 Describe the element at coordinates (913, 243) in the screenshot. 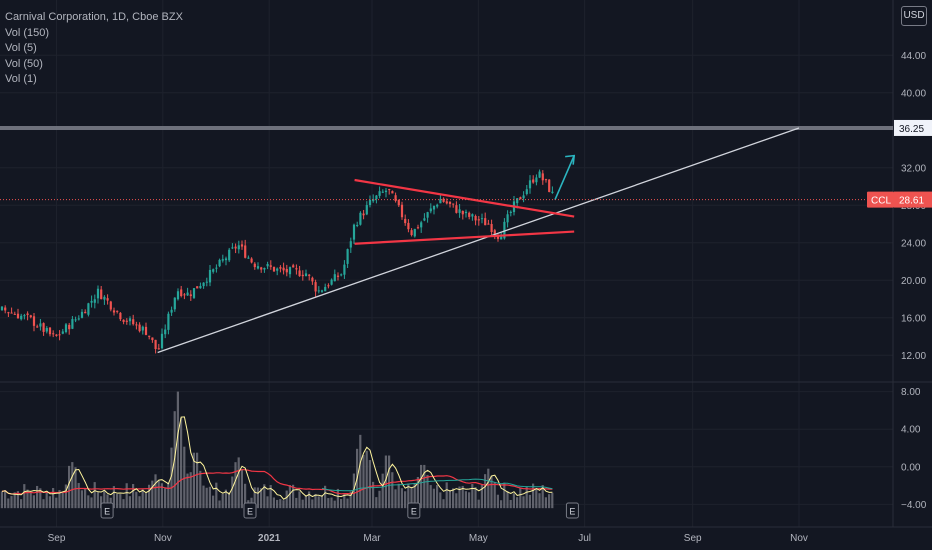

I see `price-tick-label: 24.00` at that location.